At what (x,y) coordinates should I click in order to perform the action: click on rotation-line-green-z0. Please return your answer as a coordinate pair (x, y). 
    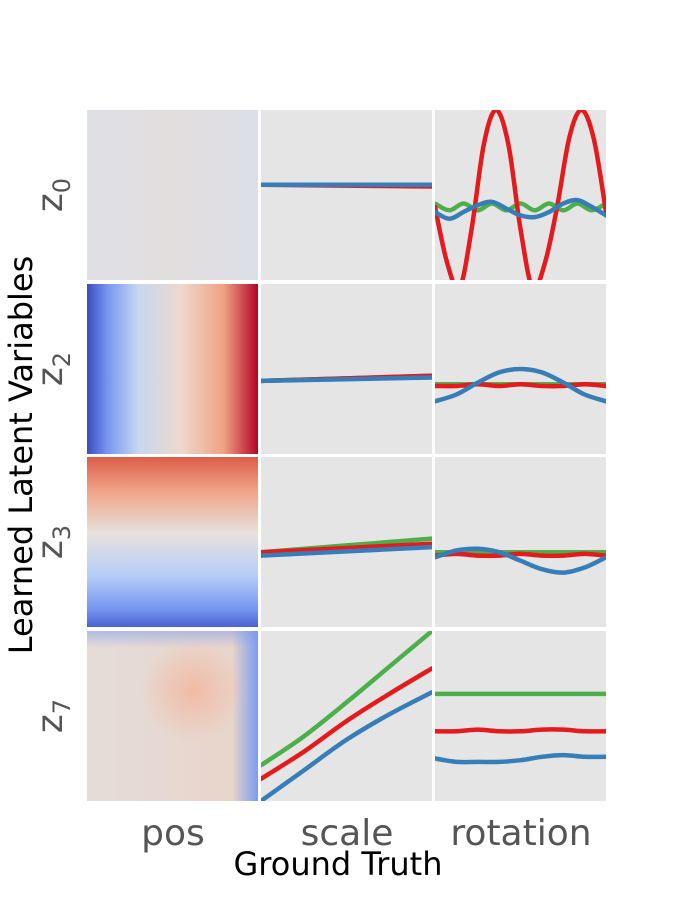
    Looking at the image, I should click on (520, 207).